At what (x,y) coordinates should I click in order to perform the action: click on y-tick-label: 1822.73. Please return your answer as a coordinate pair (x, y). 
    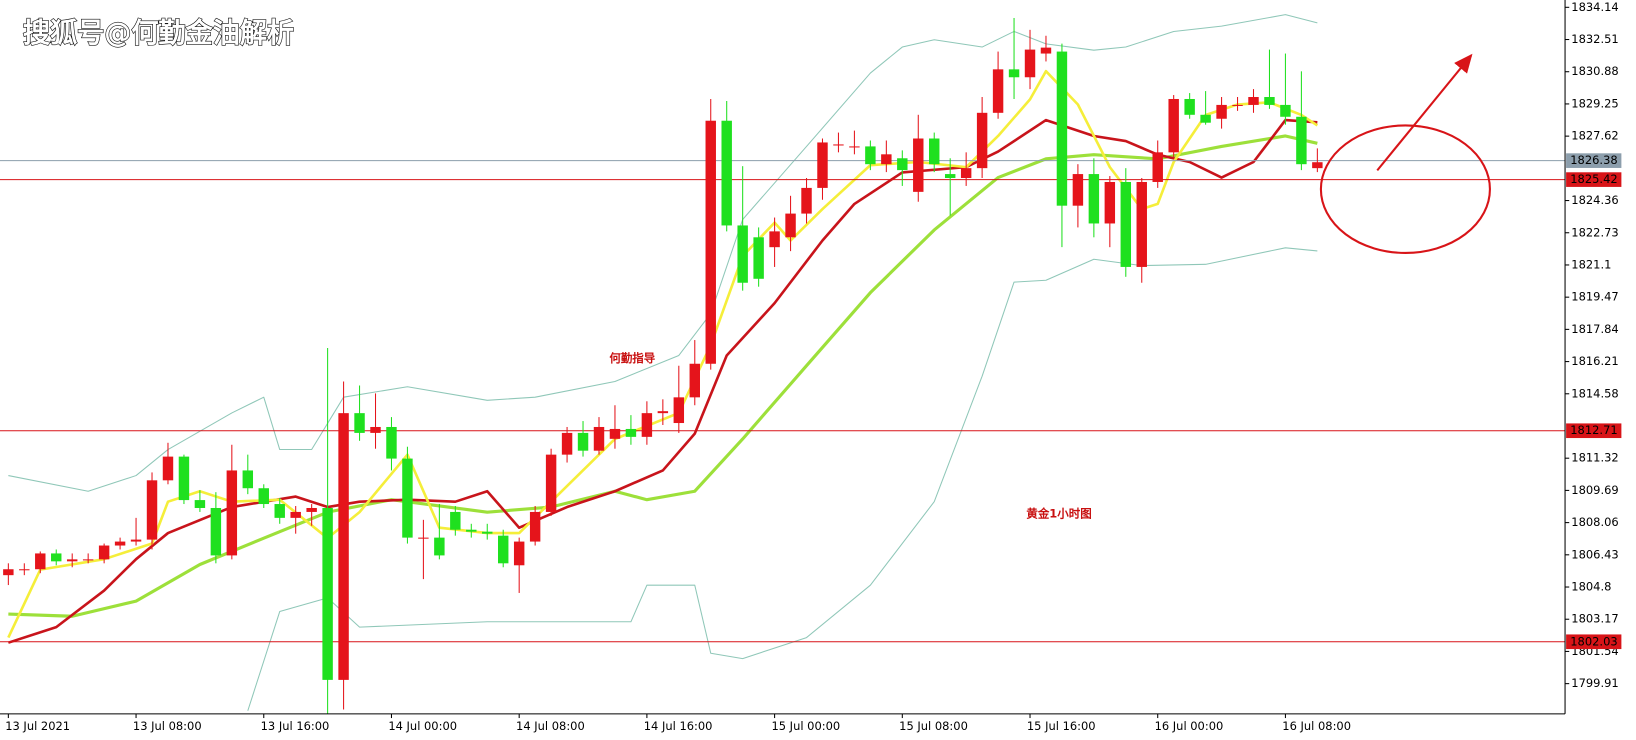
    Looking at the image, I should click on (1594, 232).